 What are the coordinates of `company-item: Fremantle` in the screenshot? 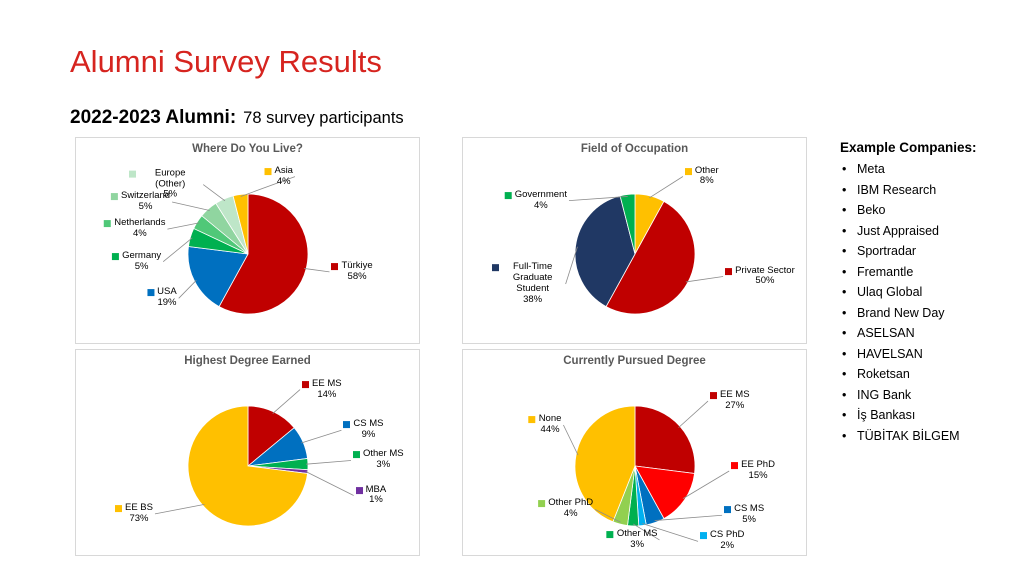 It's located at (932, 272).